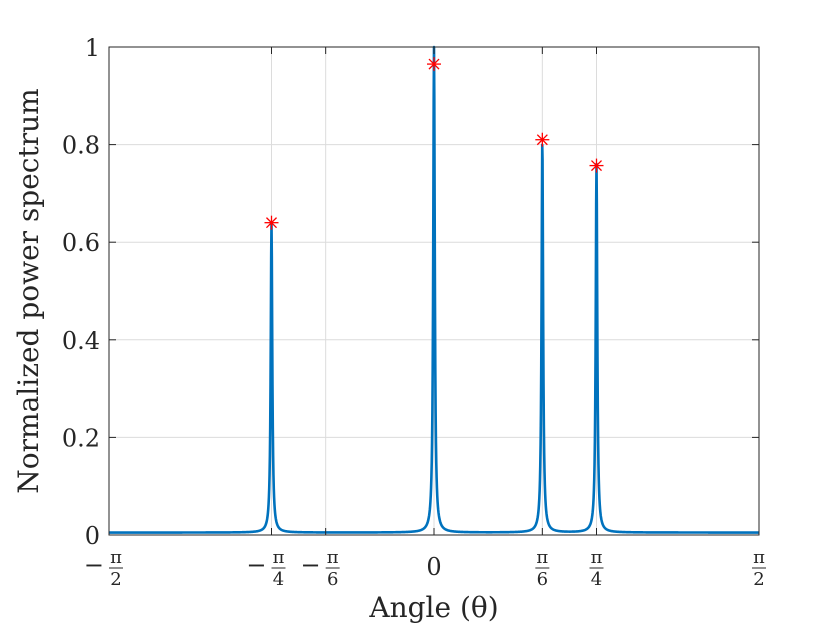  I want to click on y-axis-title: Normalized power spectrum, so click(28, 290).